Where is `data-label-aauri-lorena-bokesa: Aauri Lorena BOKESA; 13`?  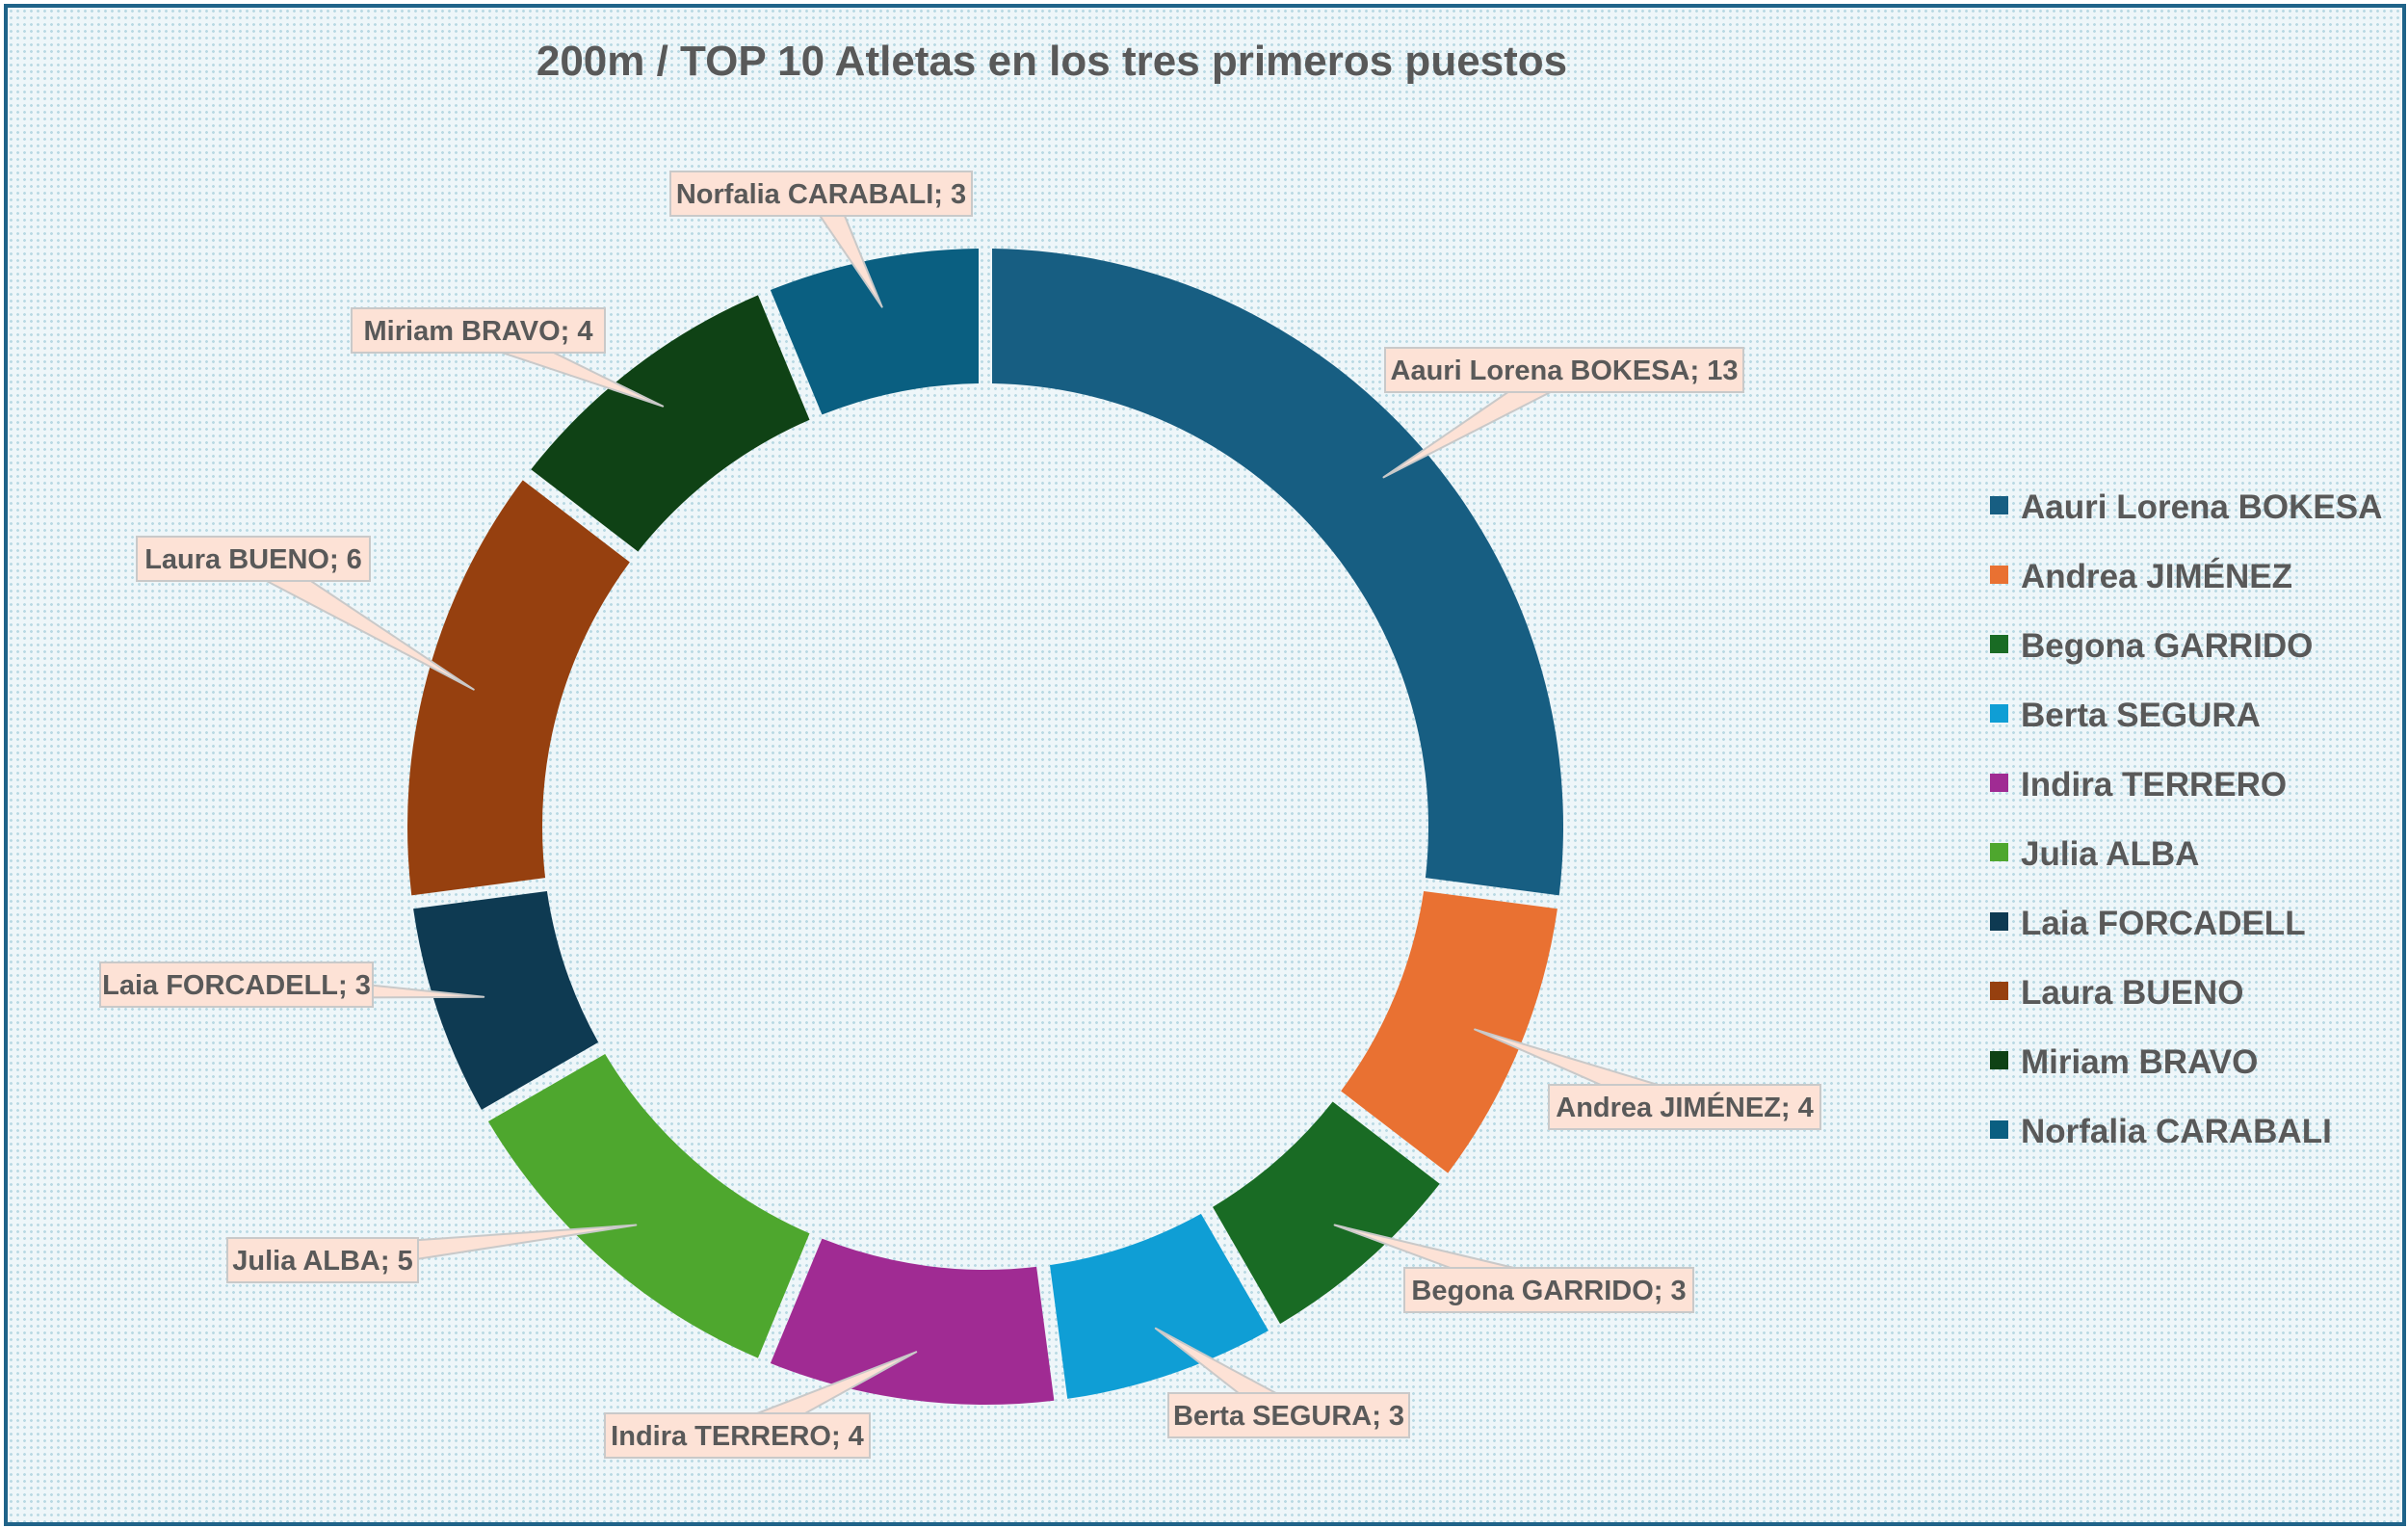
data-label-aauri-lorena-bokesa: Aauri Lorena BOKESA; 13 is located at coordinates (1563, 413).